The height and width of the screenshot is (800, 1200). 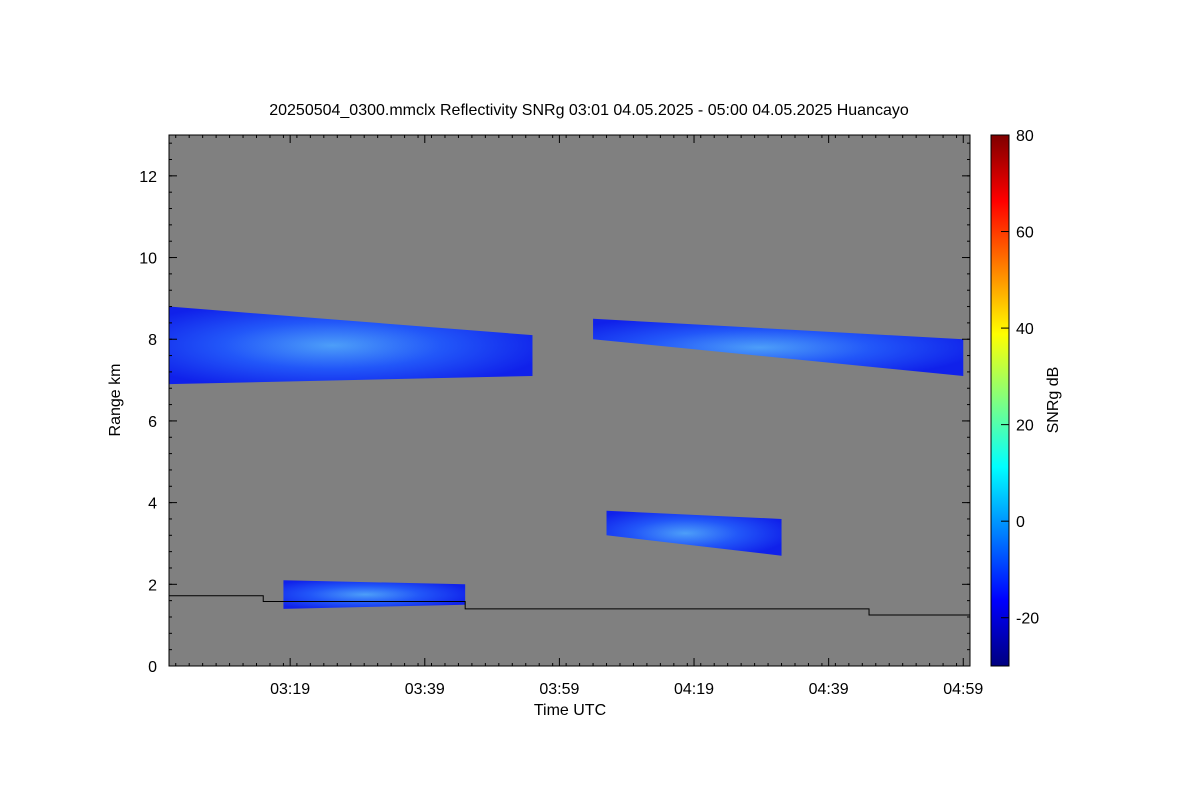 What do you see at coordinates (1025, 426) in the screenshot?
I see `colorbar-tick-label: 20` at bounding box center [1025, 426].